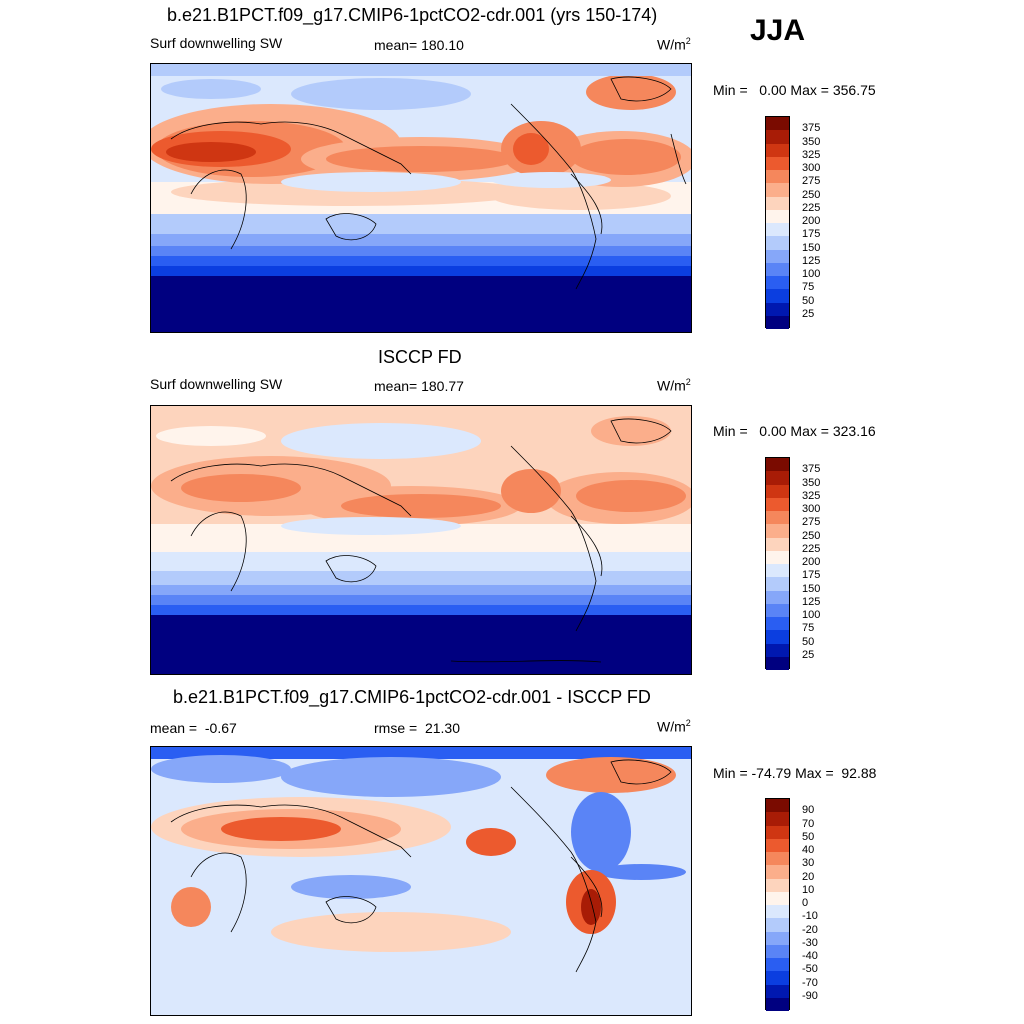 This screenshot has width=1024, height=1024. What do you see at coordinates (811, 128) in the screenshot?
I see `panel1-colorbar-tick-label: 375` at bounding box center [811, 128].